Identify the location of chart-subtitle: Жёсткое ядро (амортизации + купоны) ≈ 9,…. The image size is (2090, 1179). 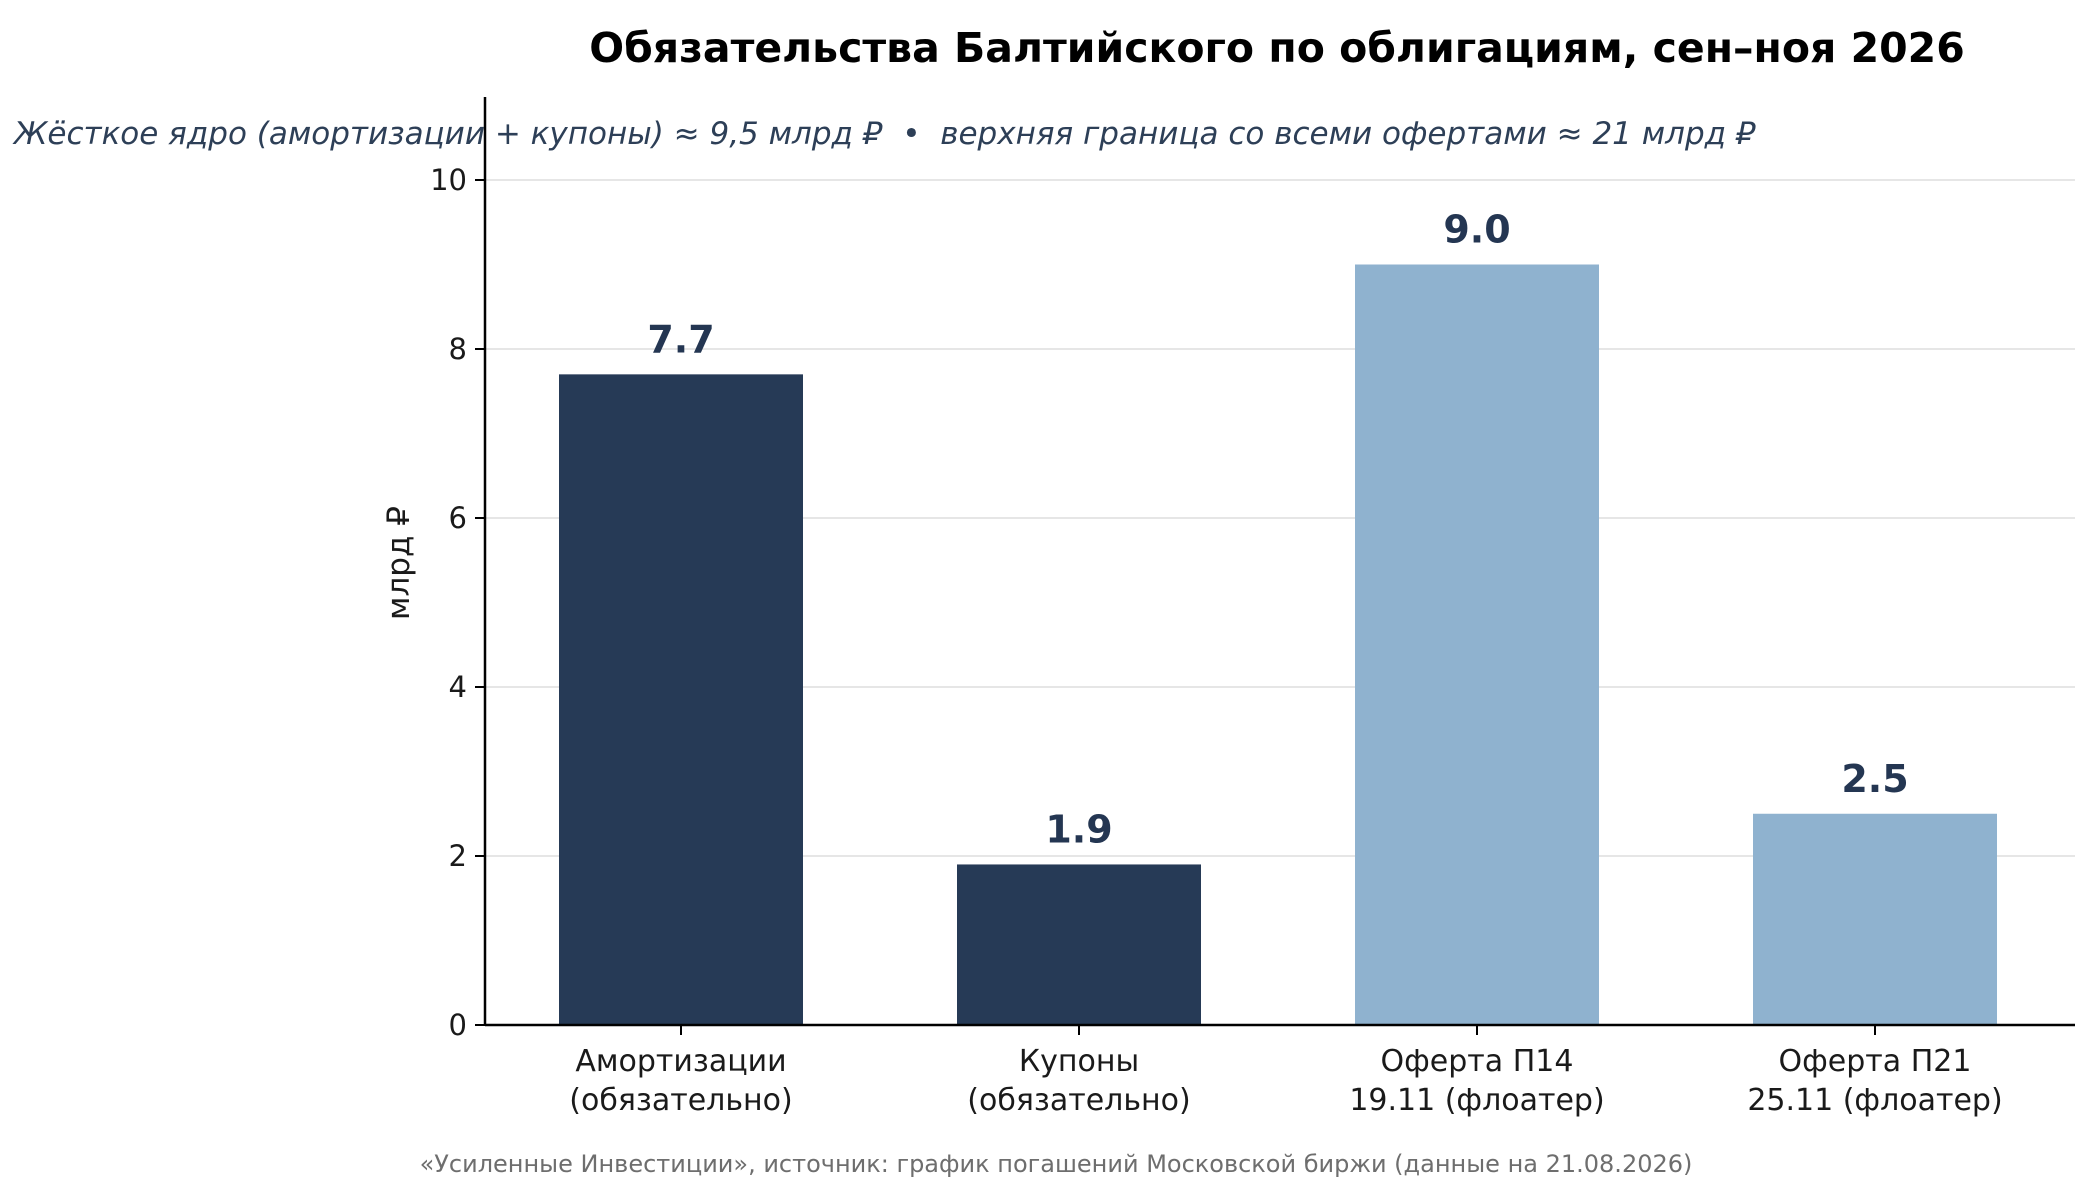
(884, 134).